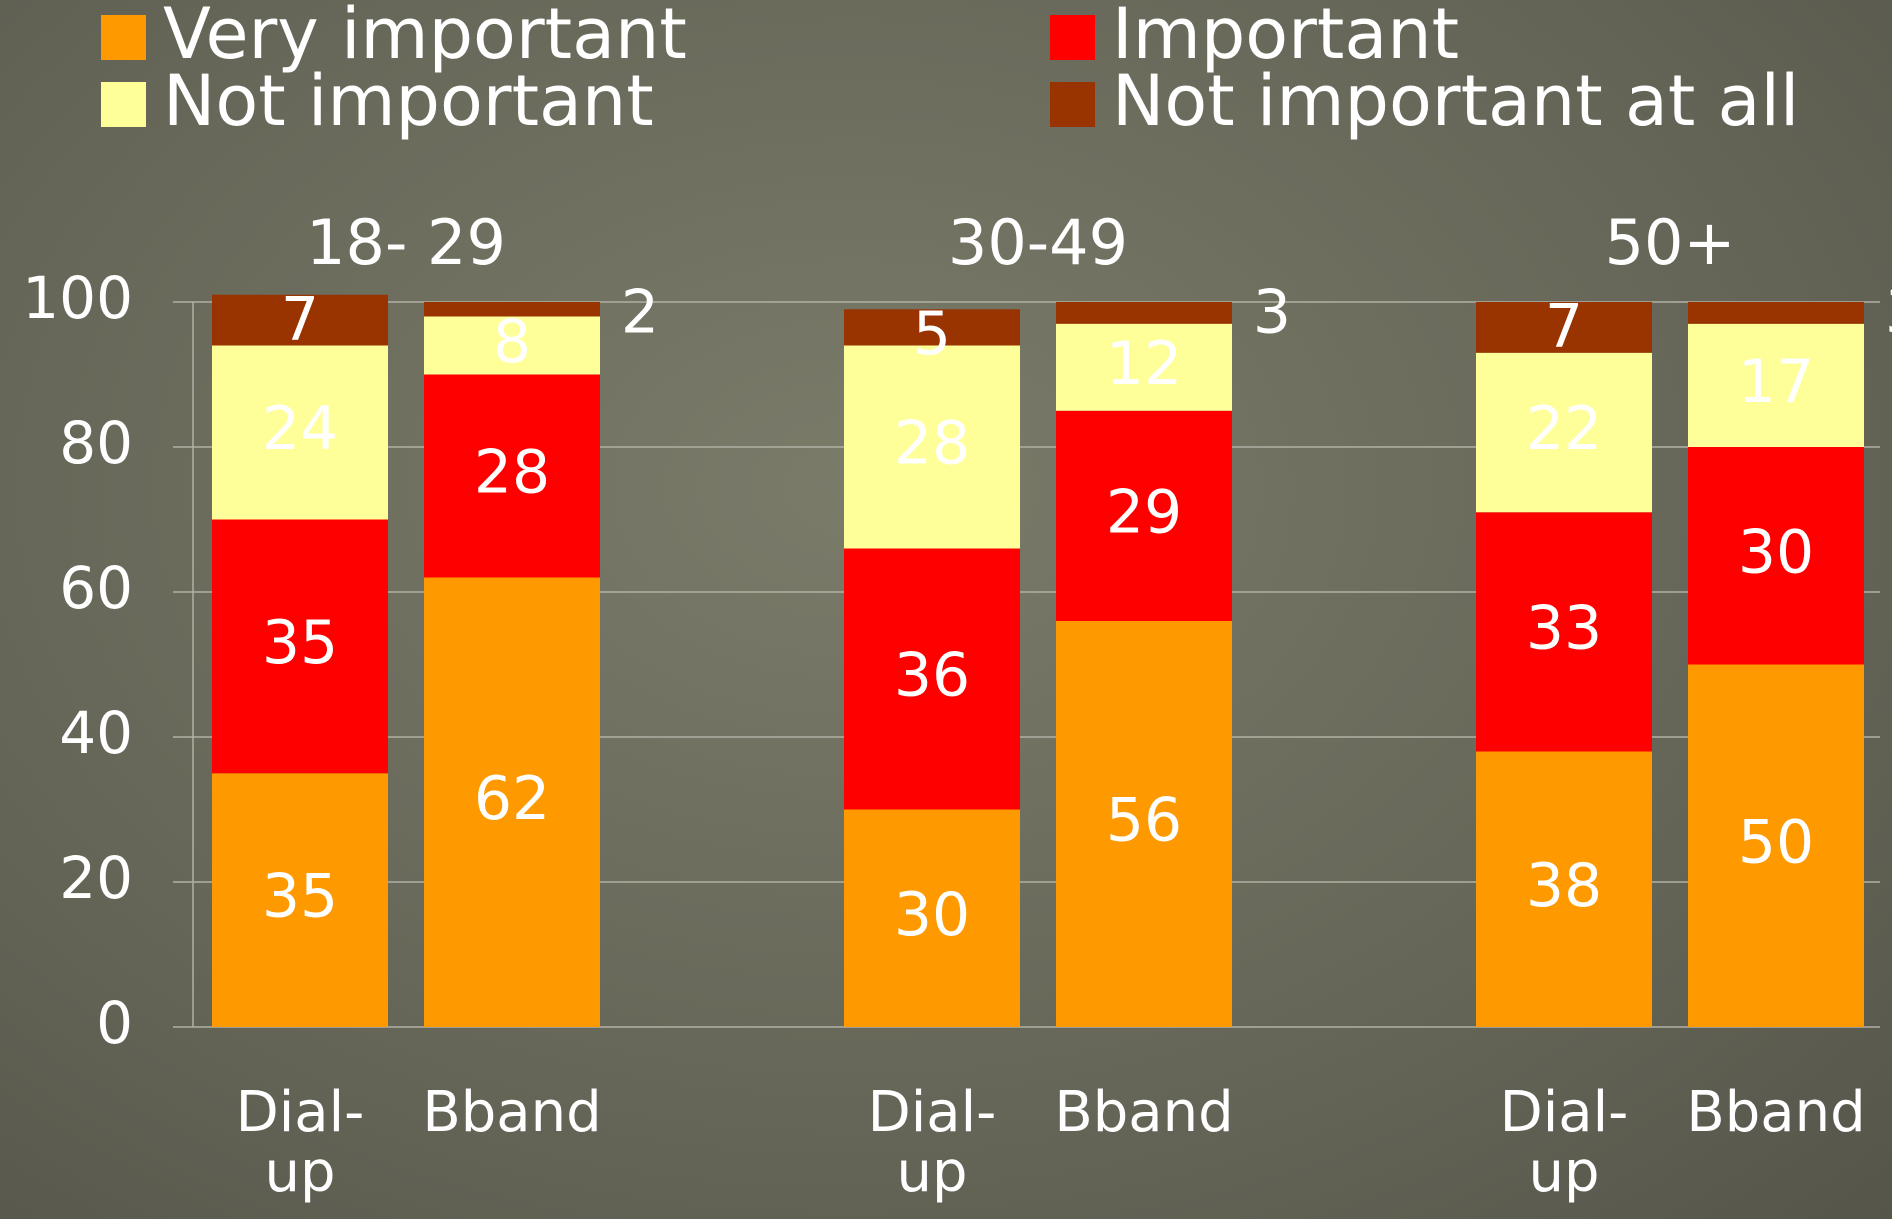 The image size is (1892, 1219). What do you see at coordinates (1776, 382) in the screenshot?
I see `data-label: 17` at bounding box center [1776, 382].